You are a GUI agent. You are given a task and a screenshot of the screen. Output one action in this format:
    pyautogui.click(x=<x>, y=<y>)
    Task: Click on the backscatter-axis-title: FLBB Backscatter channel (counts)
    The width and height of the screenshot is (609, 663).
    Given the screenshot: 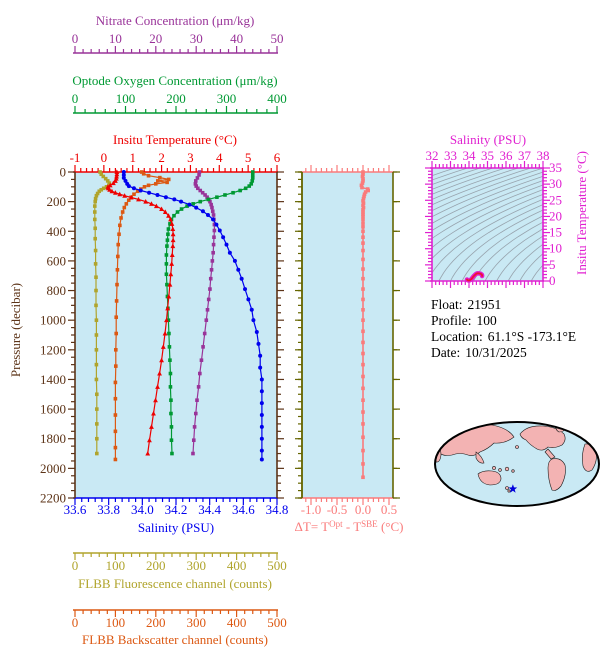 What is the action you would take?
    pyautogui.click(x=175, y=639)
    